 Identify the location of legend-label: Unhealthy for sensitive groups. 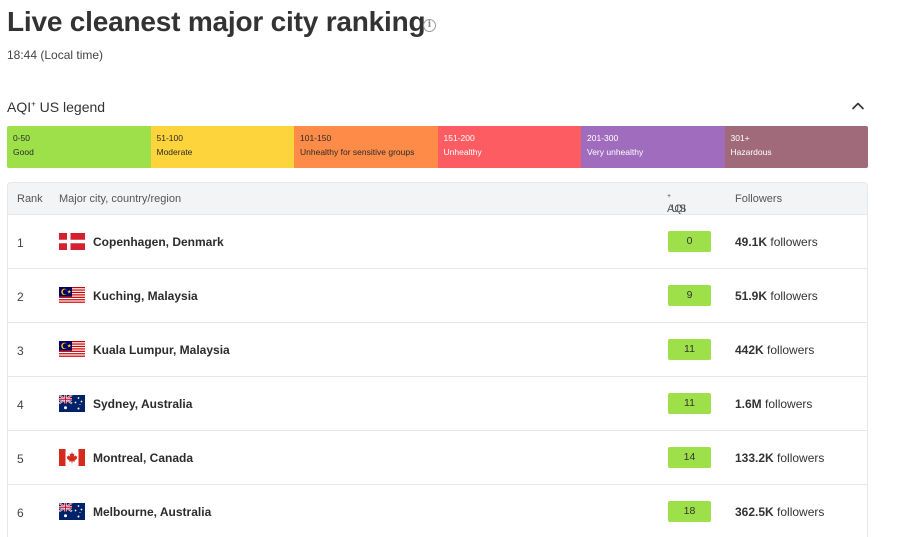
(357, 152).